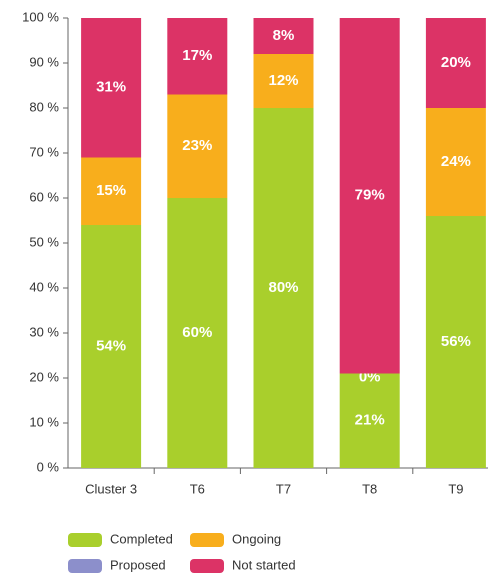  What do you see at coordinates (40, 16) in the screenshot?
I see `y-tick-label: 100 %` at bounding box center [40, 16].